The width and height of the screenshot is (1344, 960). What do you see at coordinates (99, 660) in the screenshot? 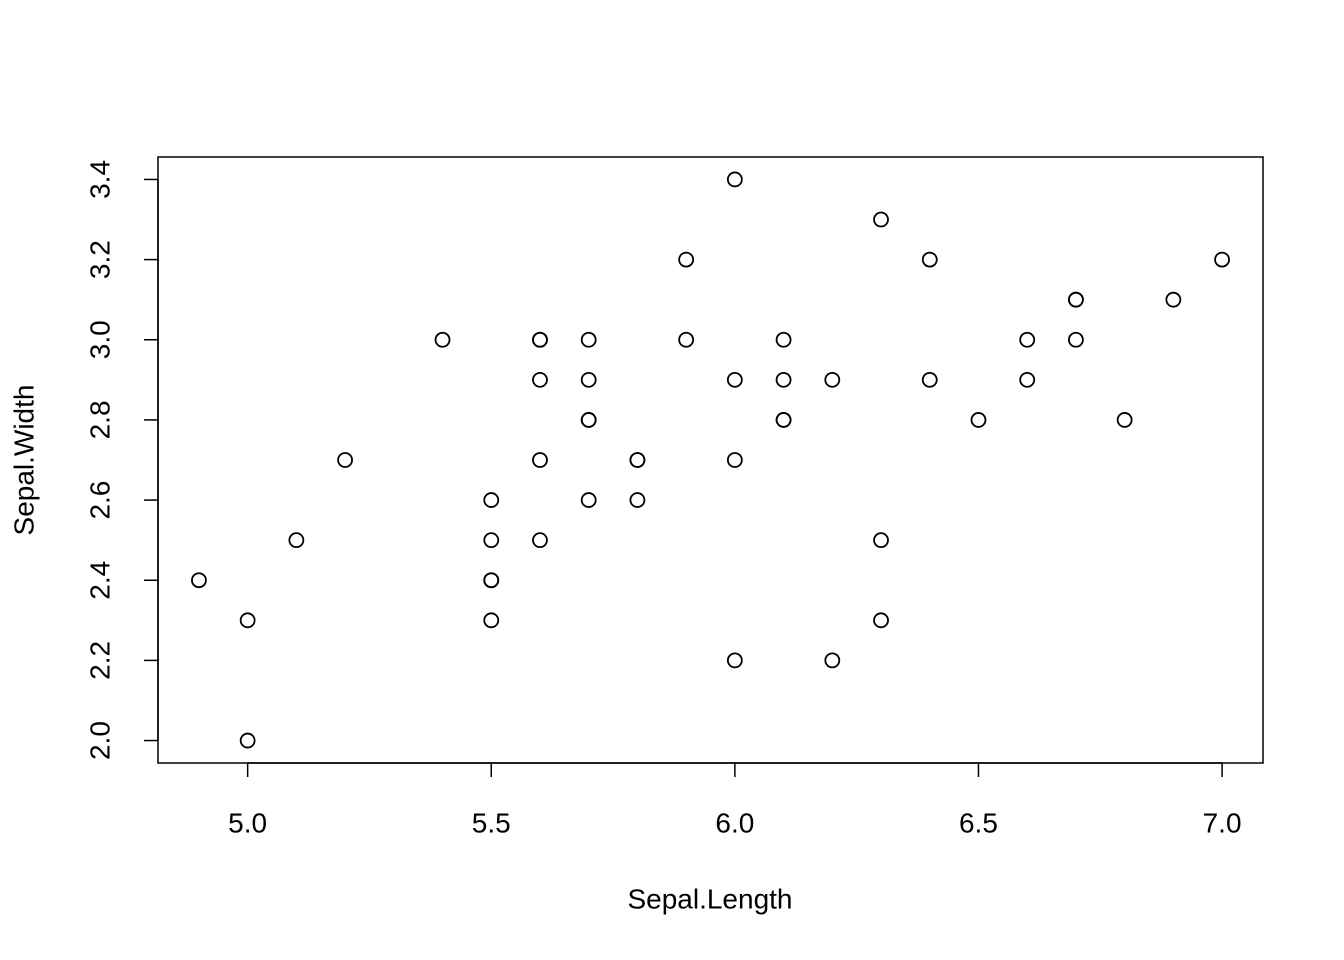
I see `y-tick-label: 2.2` at bounding box center [99, 660].